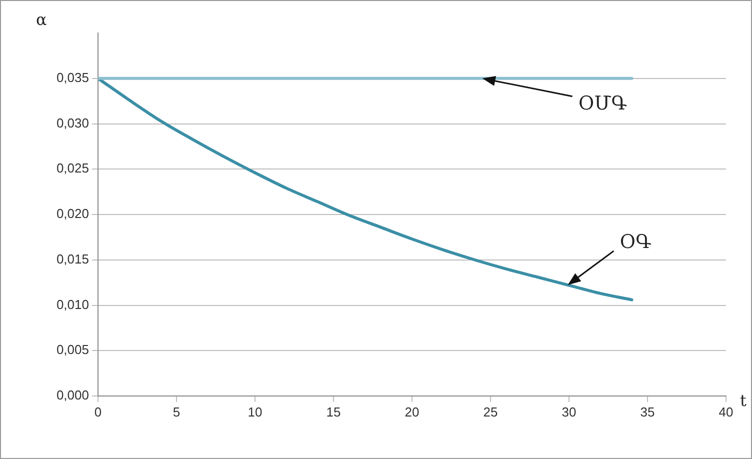 The image size is (752, 459). What do you see at coordinates (647, 412) in the screenshot?
I see `x-tick-label: 35` at bounding box center [647, 412].